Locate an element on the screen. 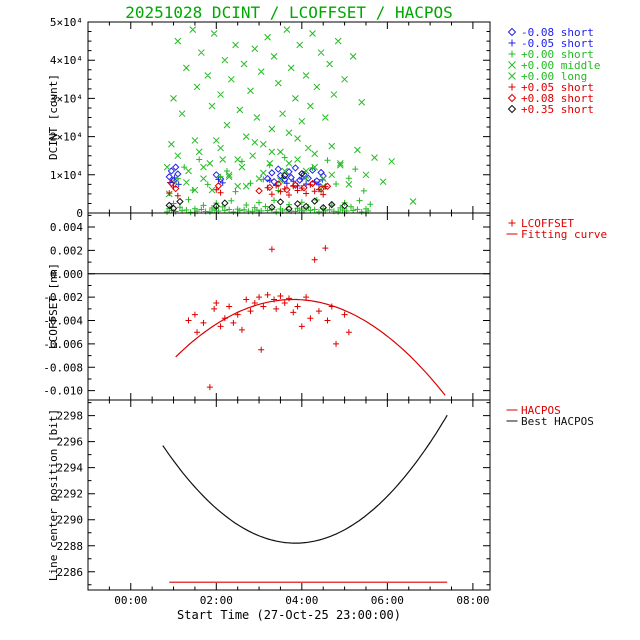  x-tick-label: 06:00 is located at coordinates (387, 600).